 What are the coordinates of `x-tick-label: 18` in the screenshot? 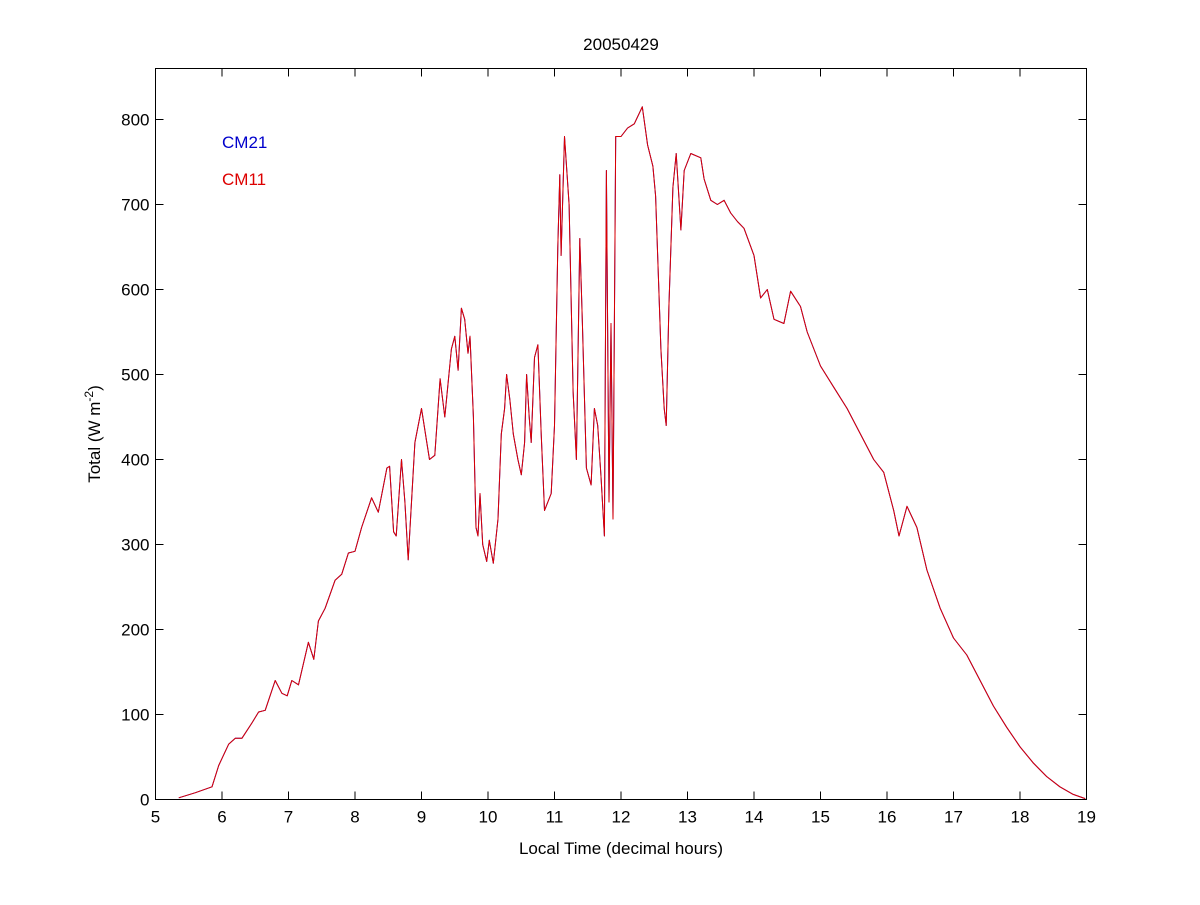 It's located at (1020, 817).